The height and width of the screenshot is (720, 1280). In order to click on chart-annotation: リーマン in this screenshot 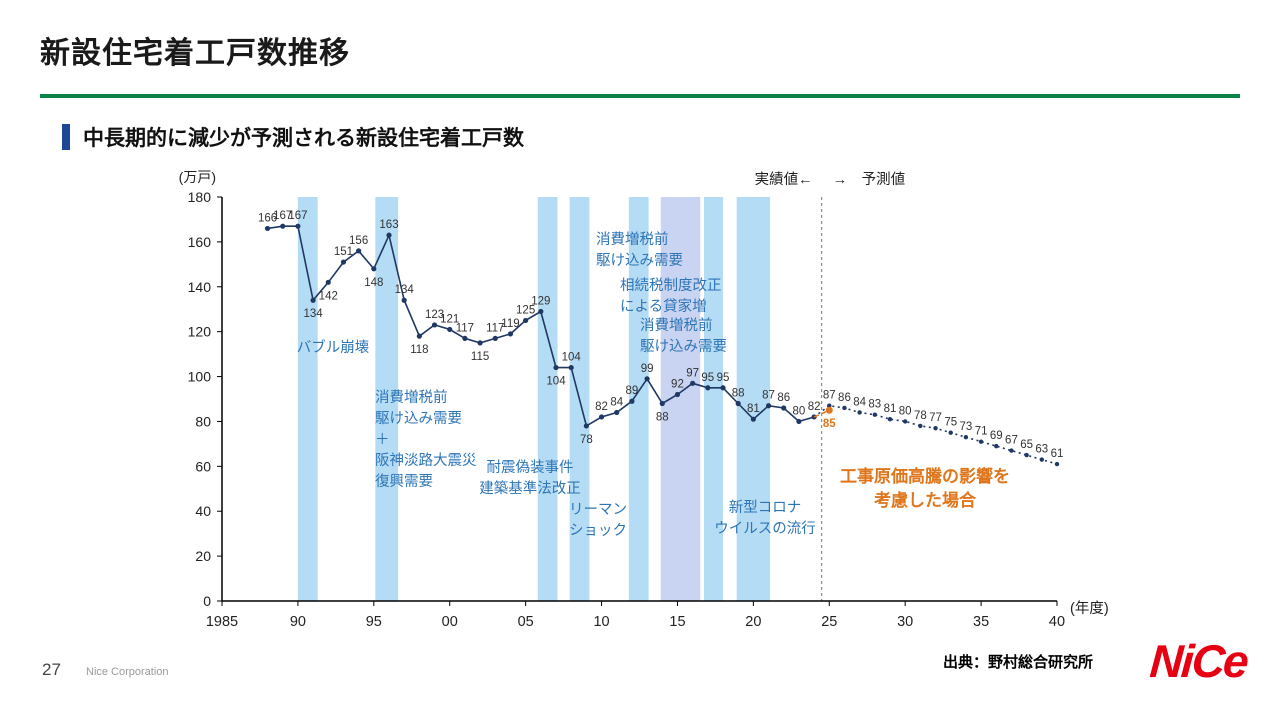, I will do `click(598, 510)`.